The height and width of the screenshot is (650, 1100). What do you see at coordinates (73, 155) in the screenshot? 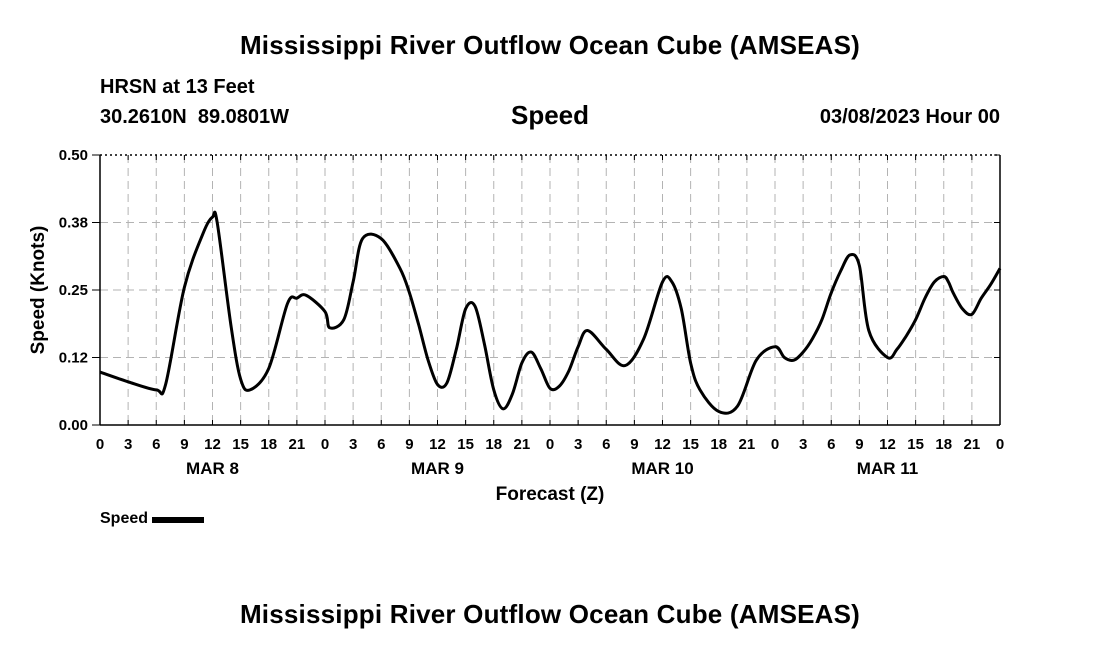
I see `y-tick-label: 0.50` at bounding box center [73, 155].